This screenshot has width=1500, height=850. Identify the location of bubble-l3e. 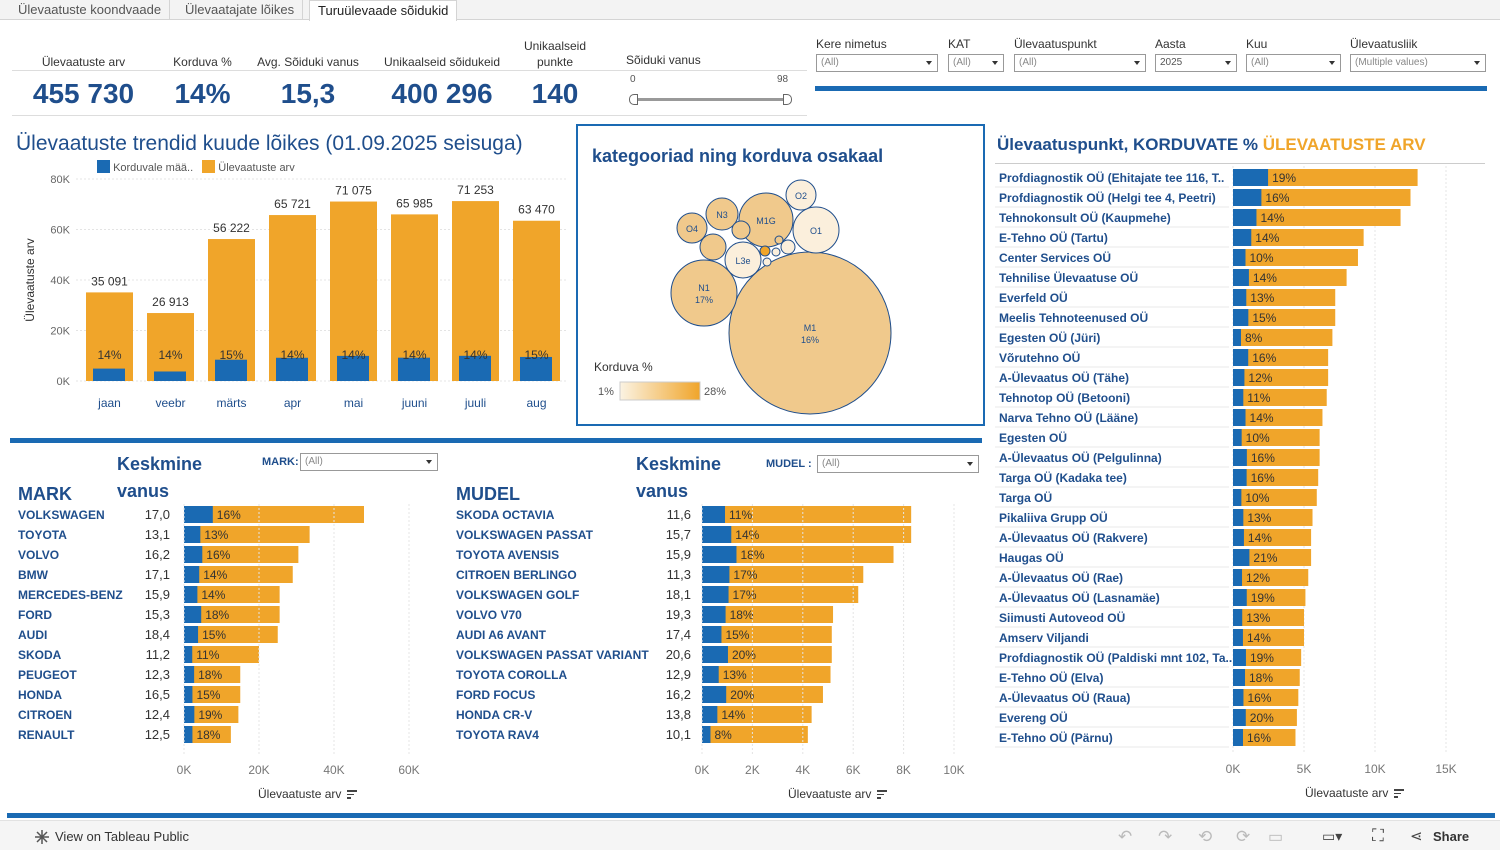
(743, 260).